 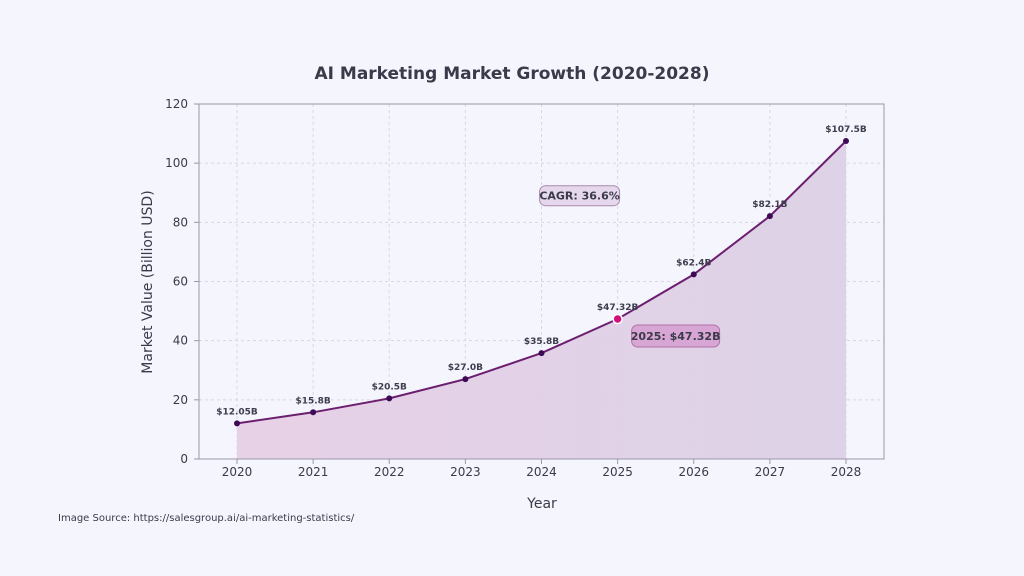 What do you see at coordinates (180, 400) in the screenshot?
I see `y-tick-label: 20` at bounding box center [180, 400].